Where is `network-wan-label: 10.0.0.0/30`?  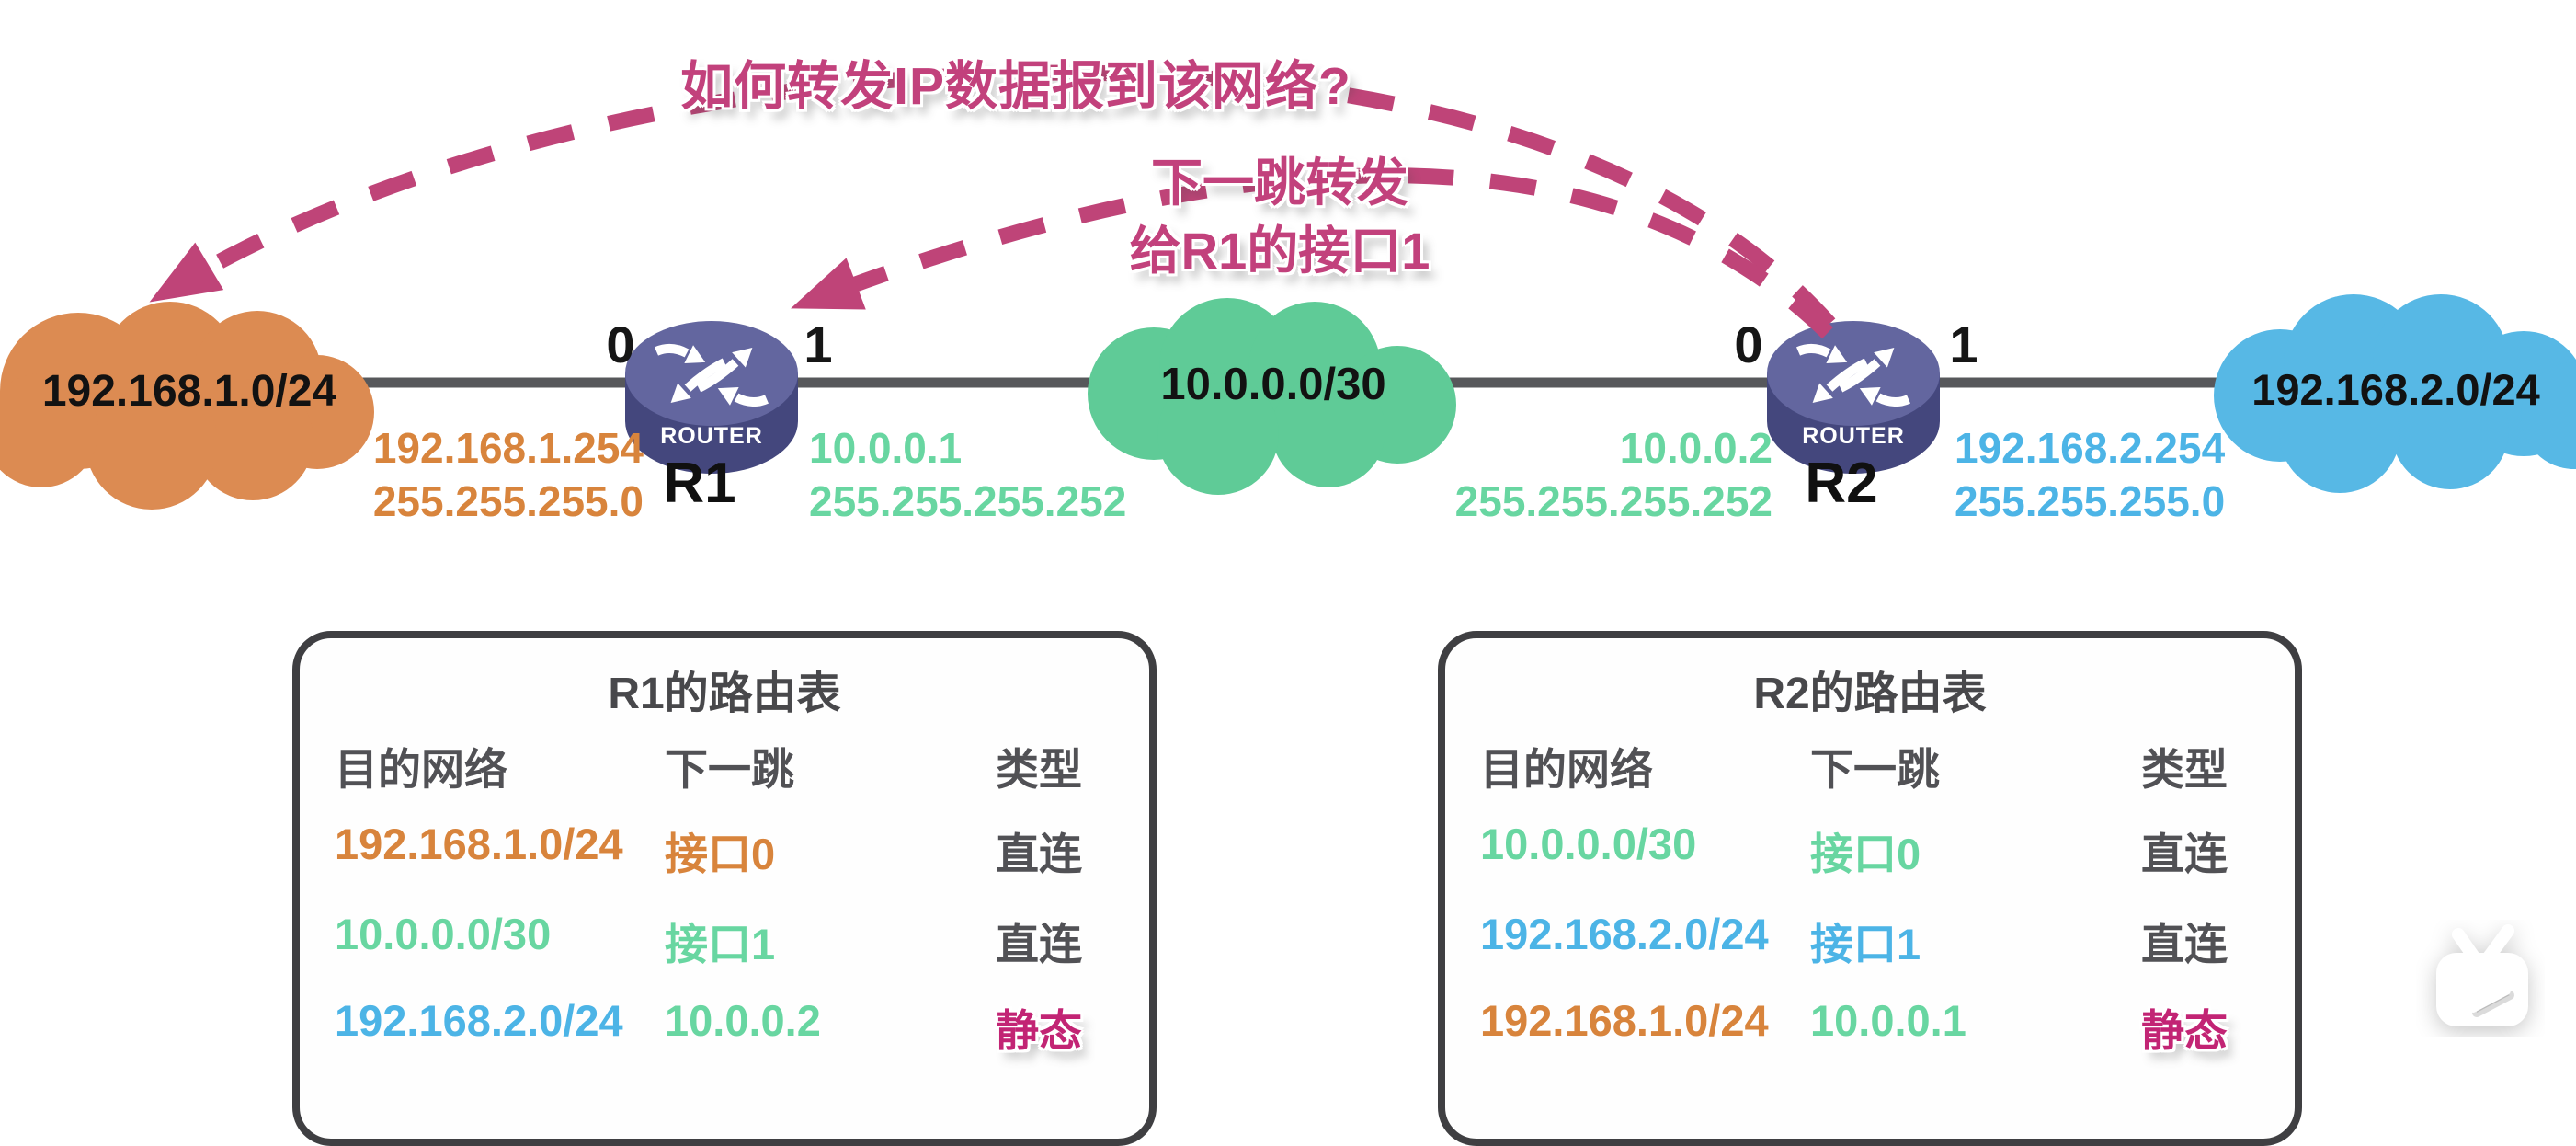
network-wan-label: 10.0.0.0/30 is located at coordinates (1273, 385).